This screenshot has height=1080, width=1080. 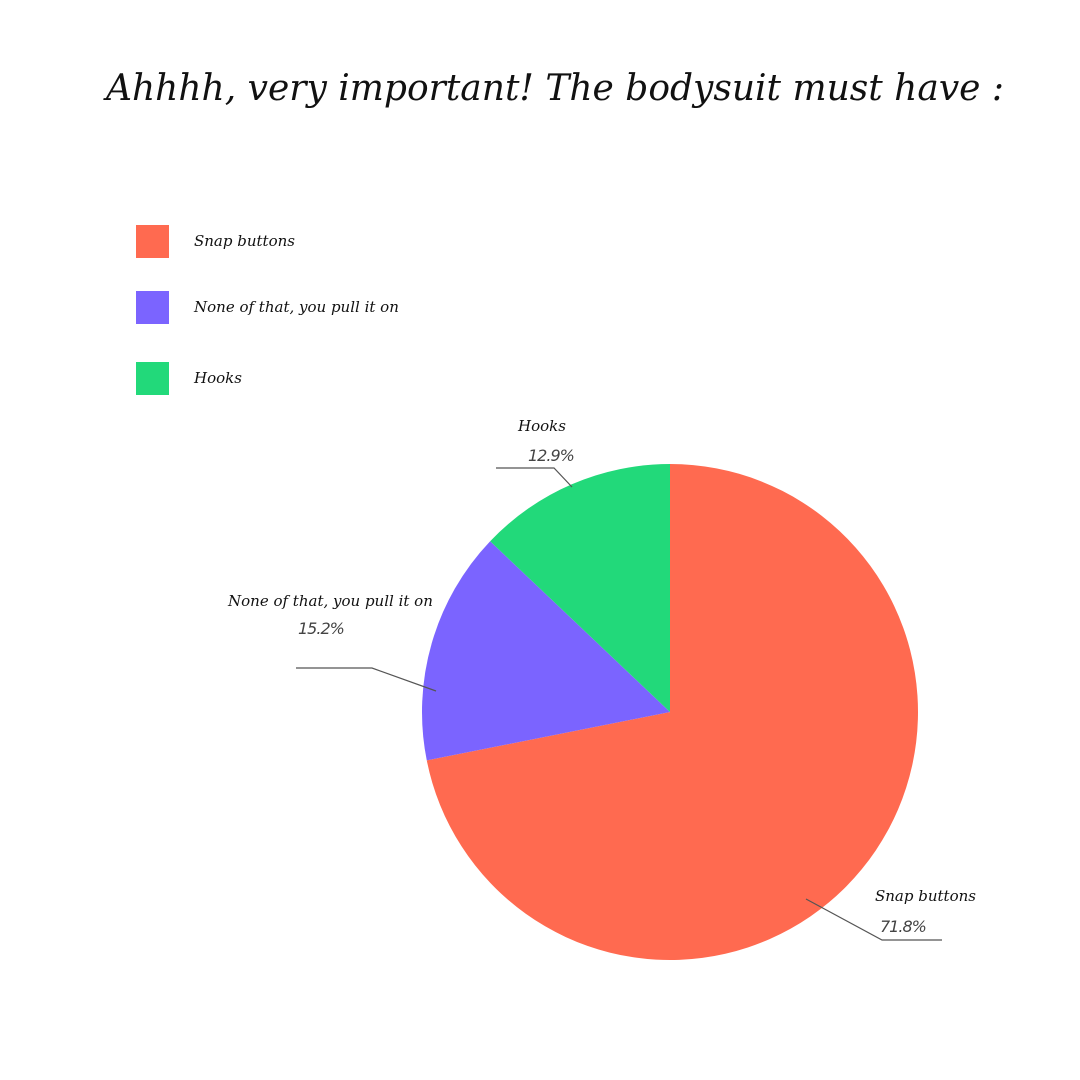 What do you see at coordinates (925, 896) in the screenshot?
I see `slice-label-0: Snap buttons` at bounding box center [925, 896].